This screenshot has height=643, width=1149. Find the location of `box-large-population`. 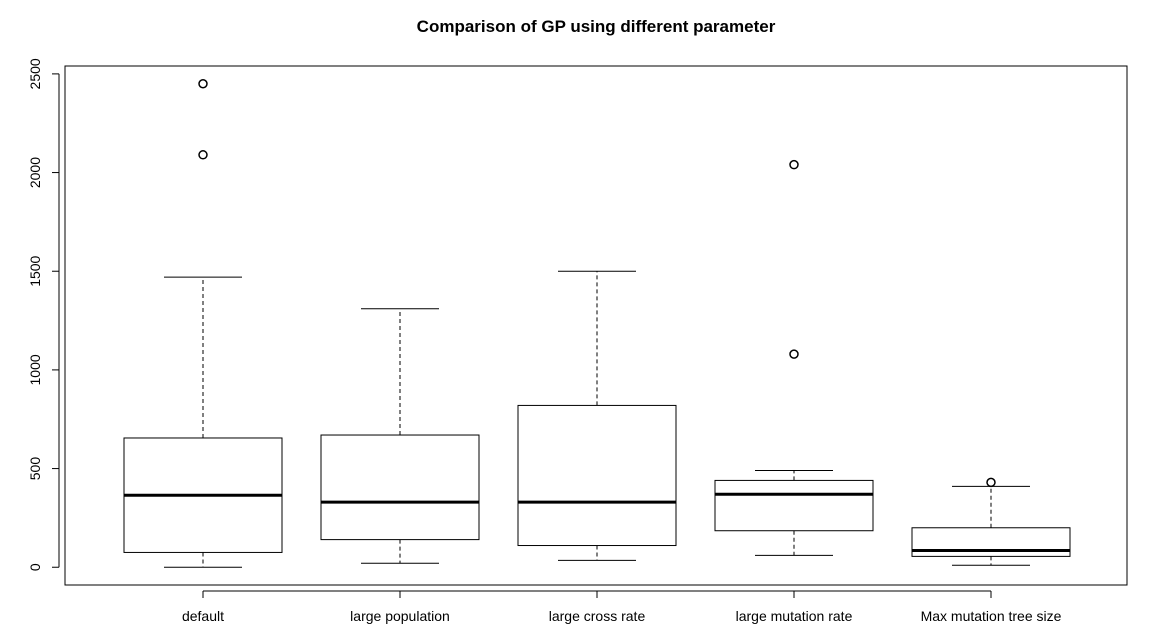

box-large-population is located at coordinates (400, 436).